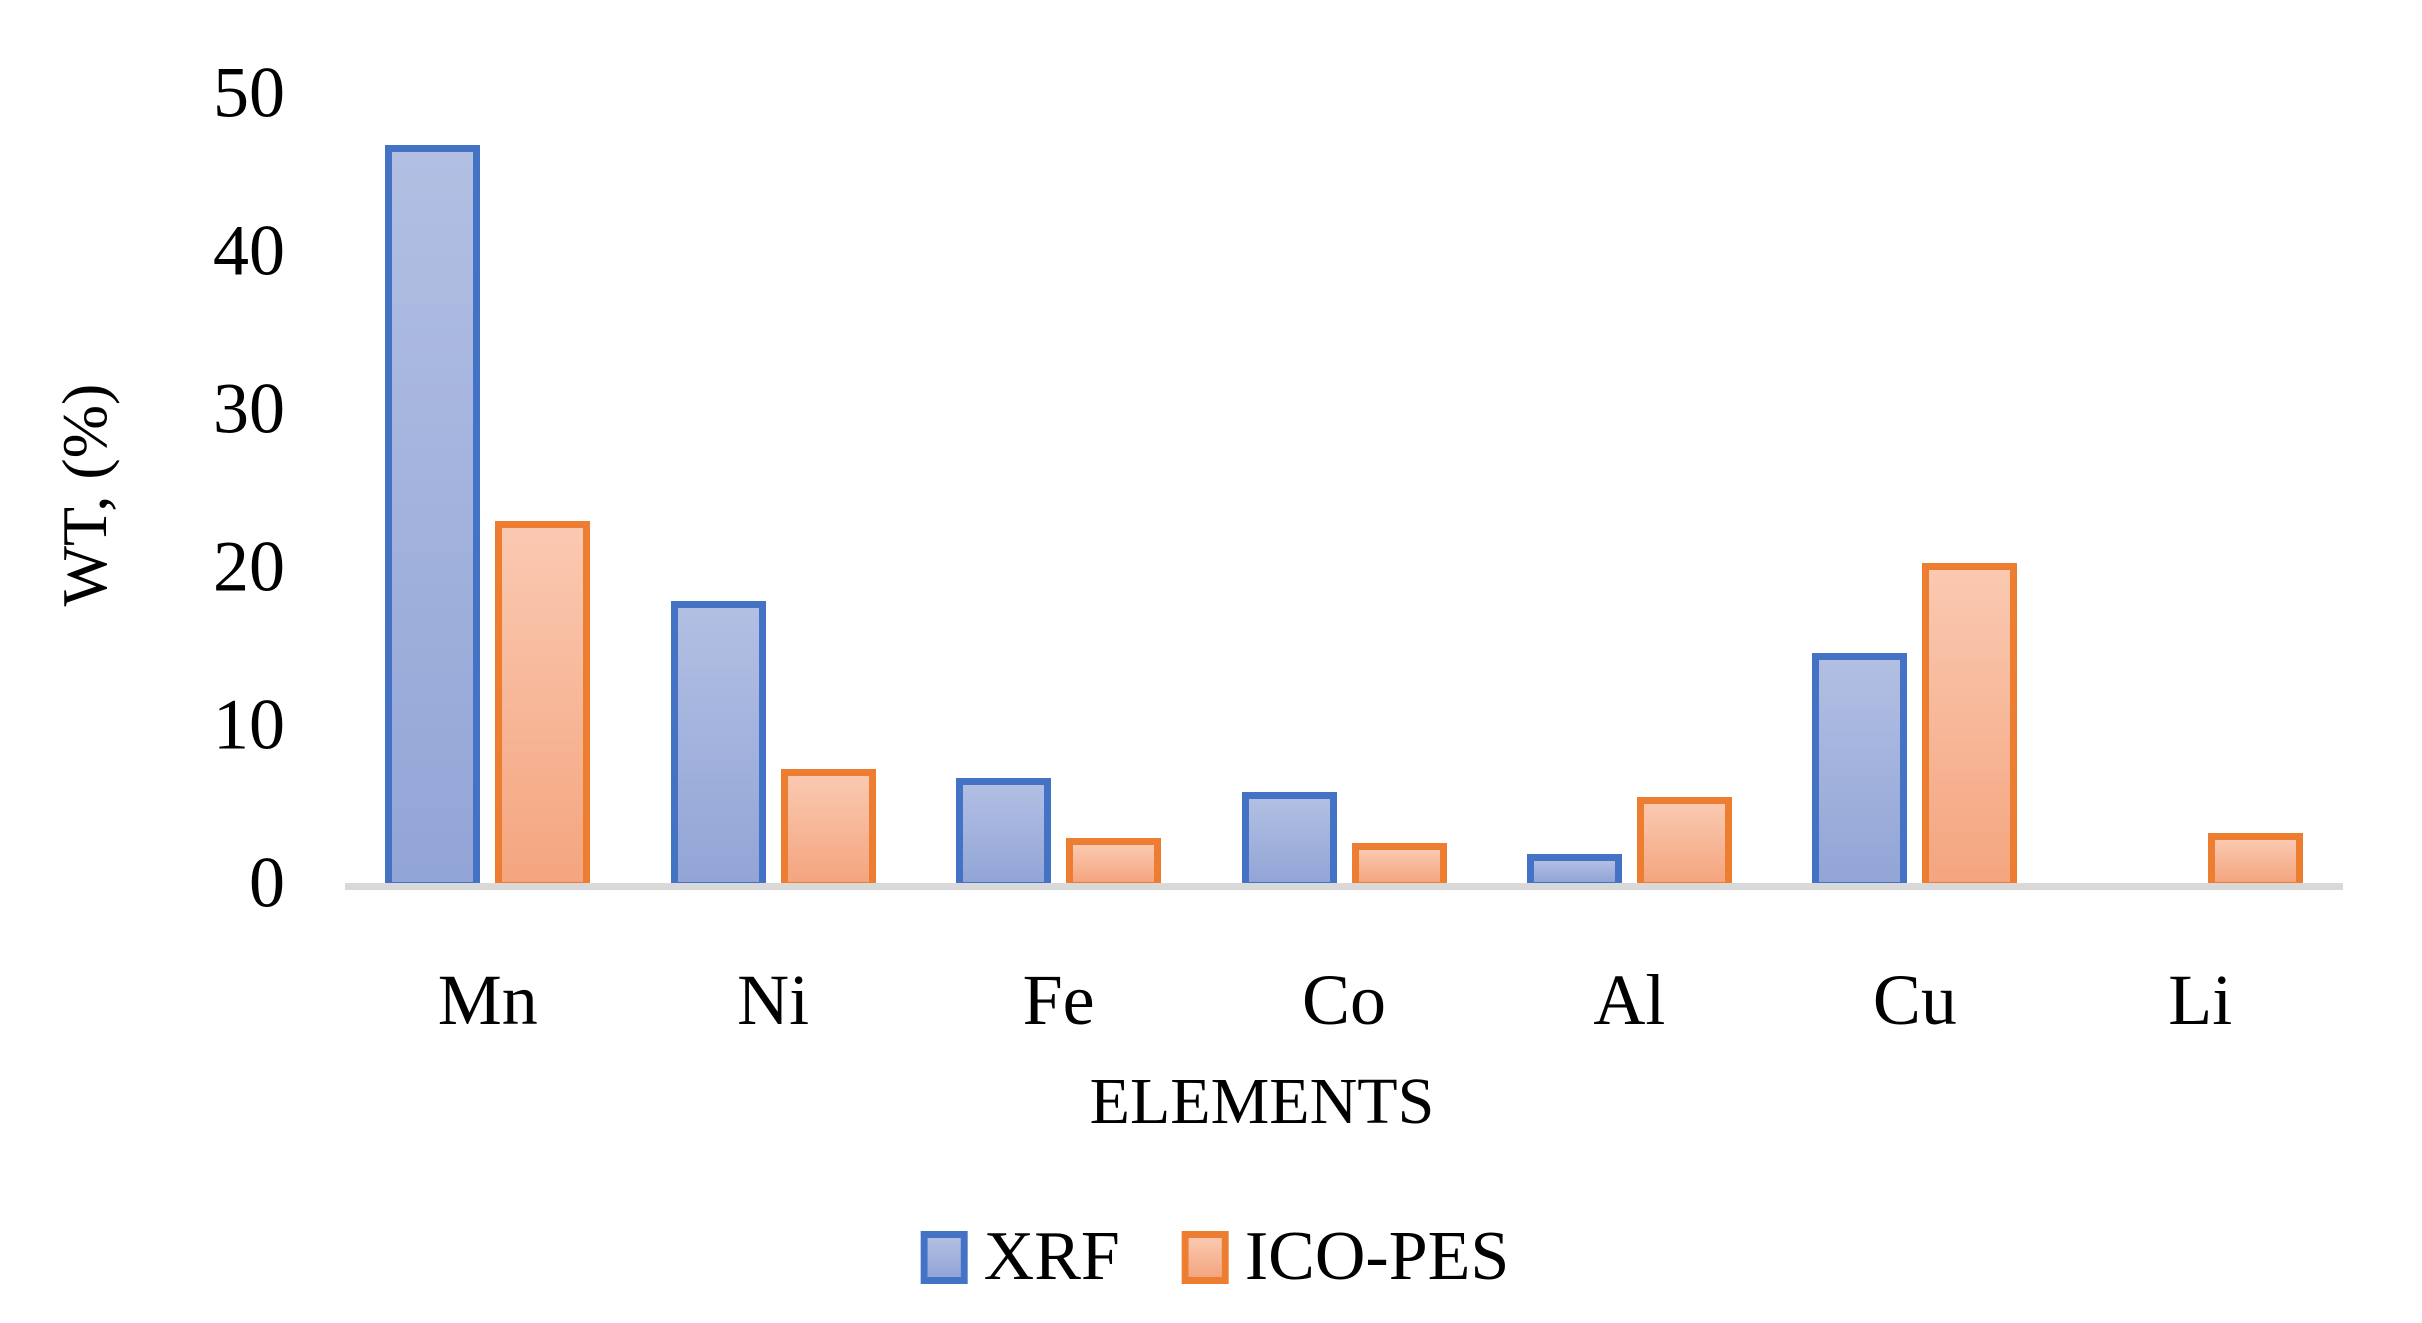  Describe the element at coordinates (1004, 833) in the screenshot. I see `bar-xrf-fe` at that location.